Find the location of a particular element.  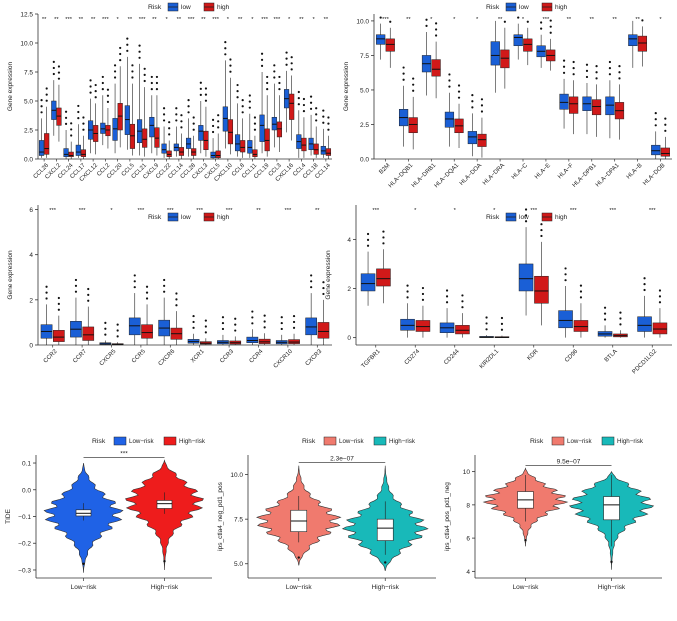

y-tick-label: 0.0 is located at coordinates (28, 160).